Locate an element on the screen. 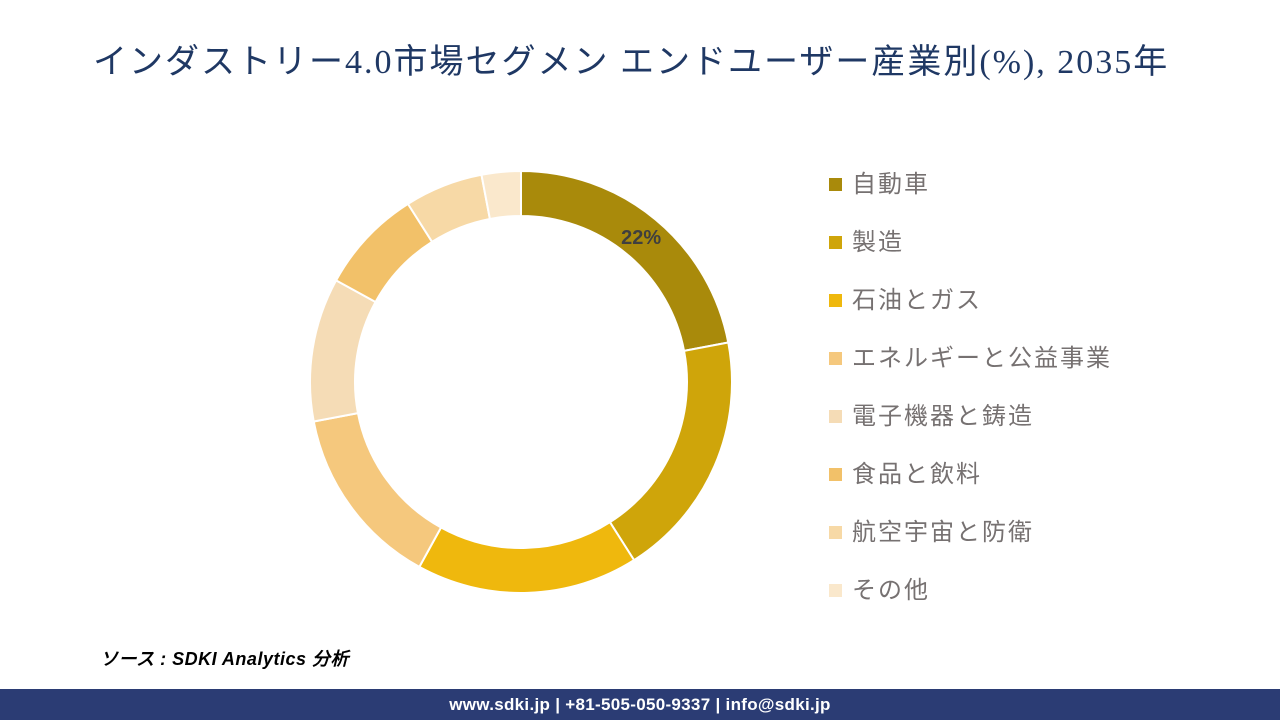  legend-item-electronics-foundry: 電子機器と鋳造 is located at coordinates (970, 416).